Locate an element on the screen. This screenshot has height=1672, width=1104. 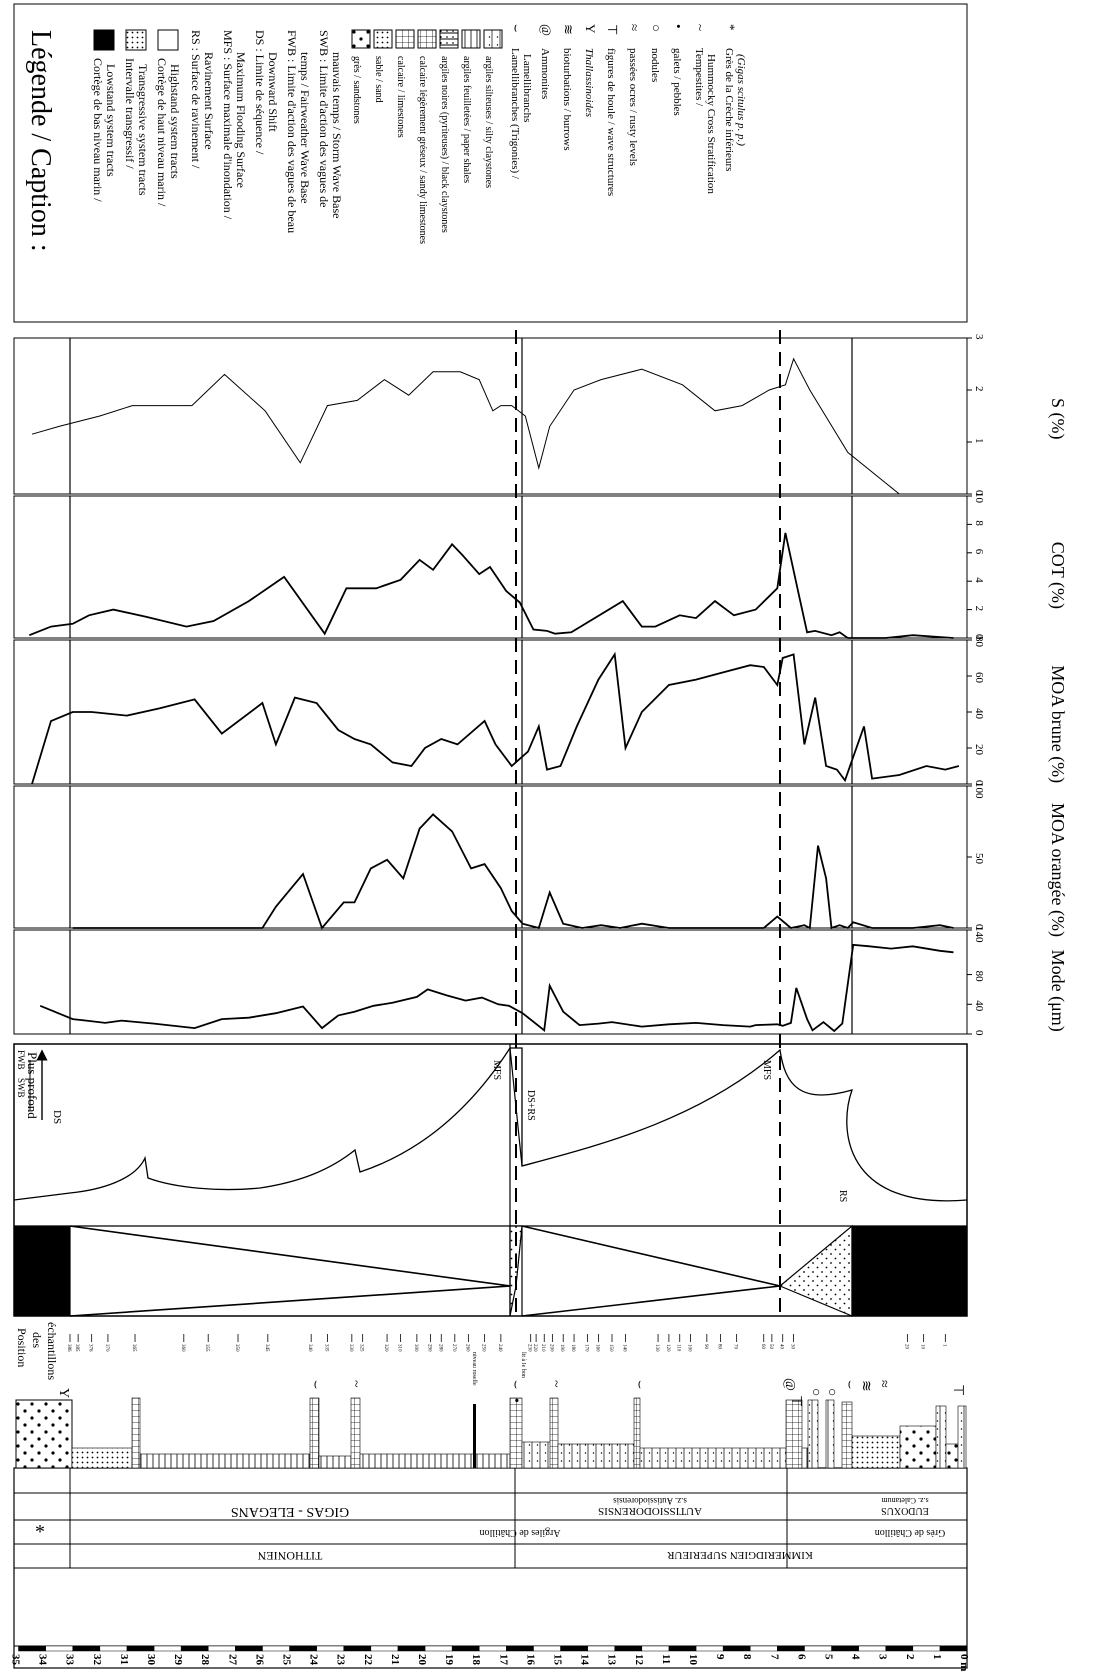
legend-label: Downward Shift is located at coordinates (273, 92).